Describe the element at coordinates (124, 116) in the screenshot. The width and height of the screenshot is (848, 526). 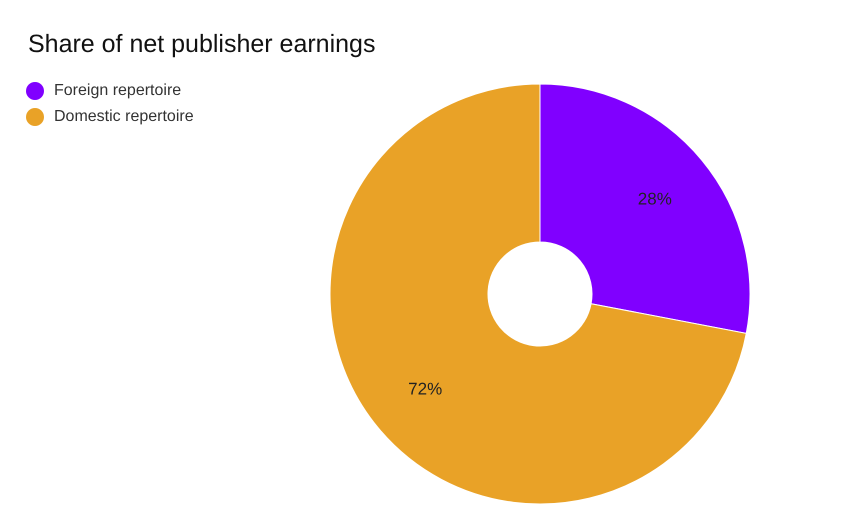
I see `legend-label: Domestic repertoire` at that location.